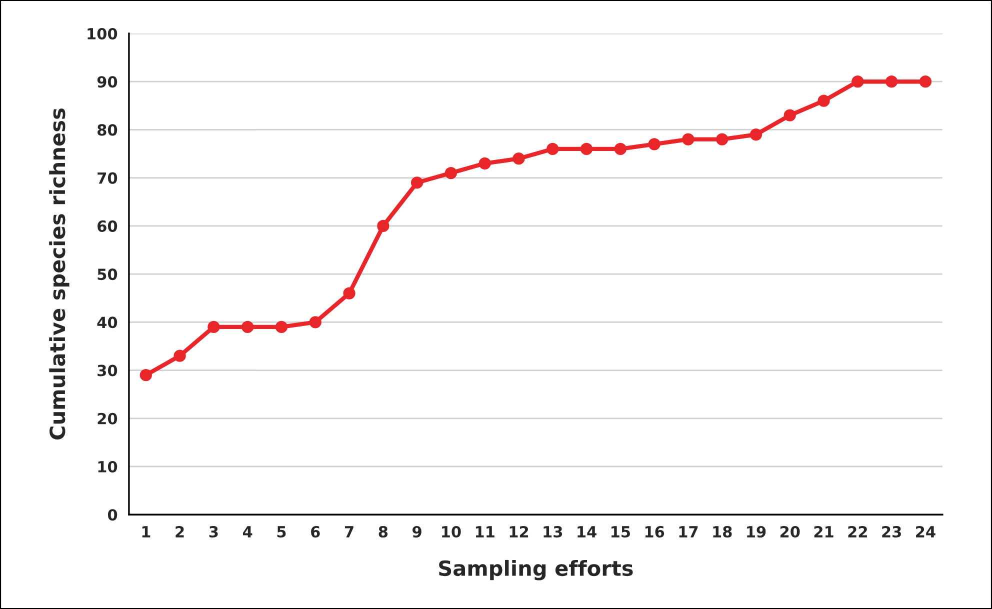 The width and height of the screenshot is (992, 609). What do you see at coordinates (349, 532) in the screenshot?
I see `x-tick-label: 7` at bounding box center [349, 532].